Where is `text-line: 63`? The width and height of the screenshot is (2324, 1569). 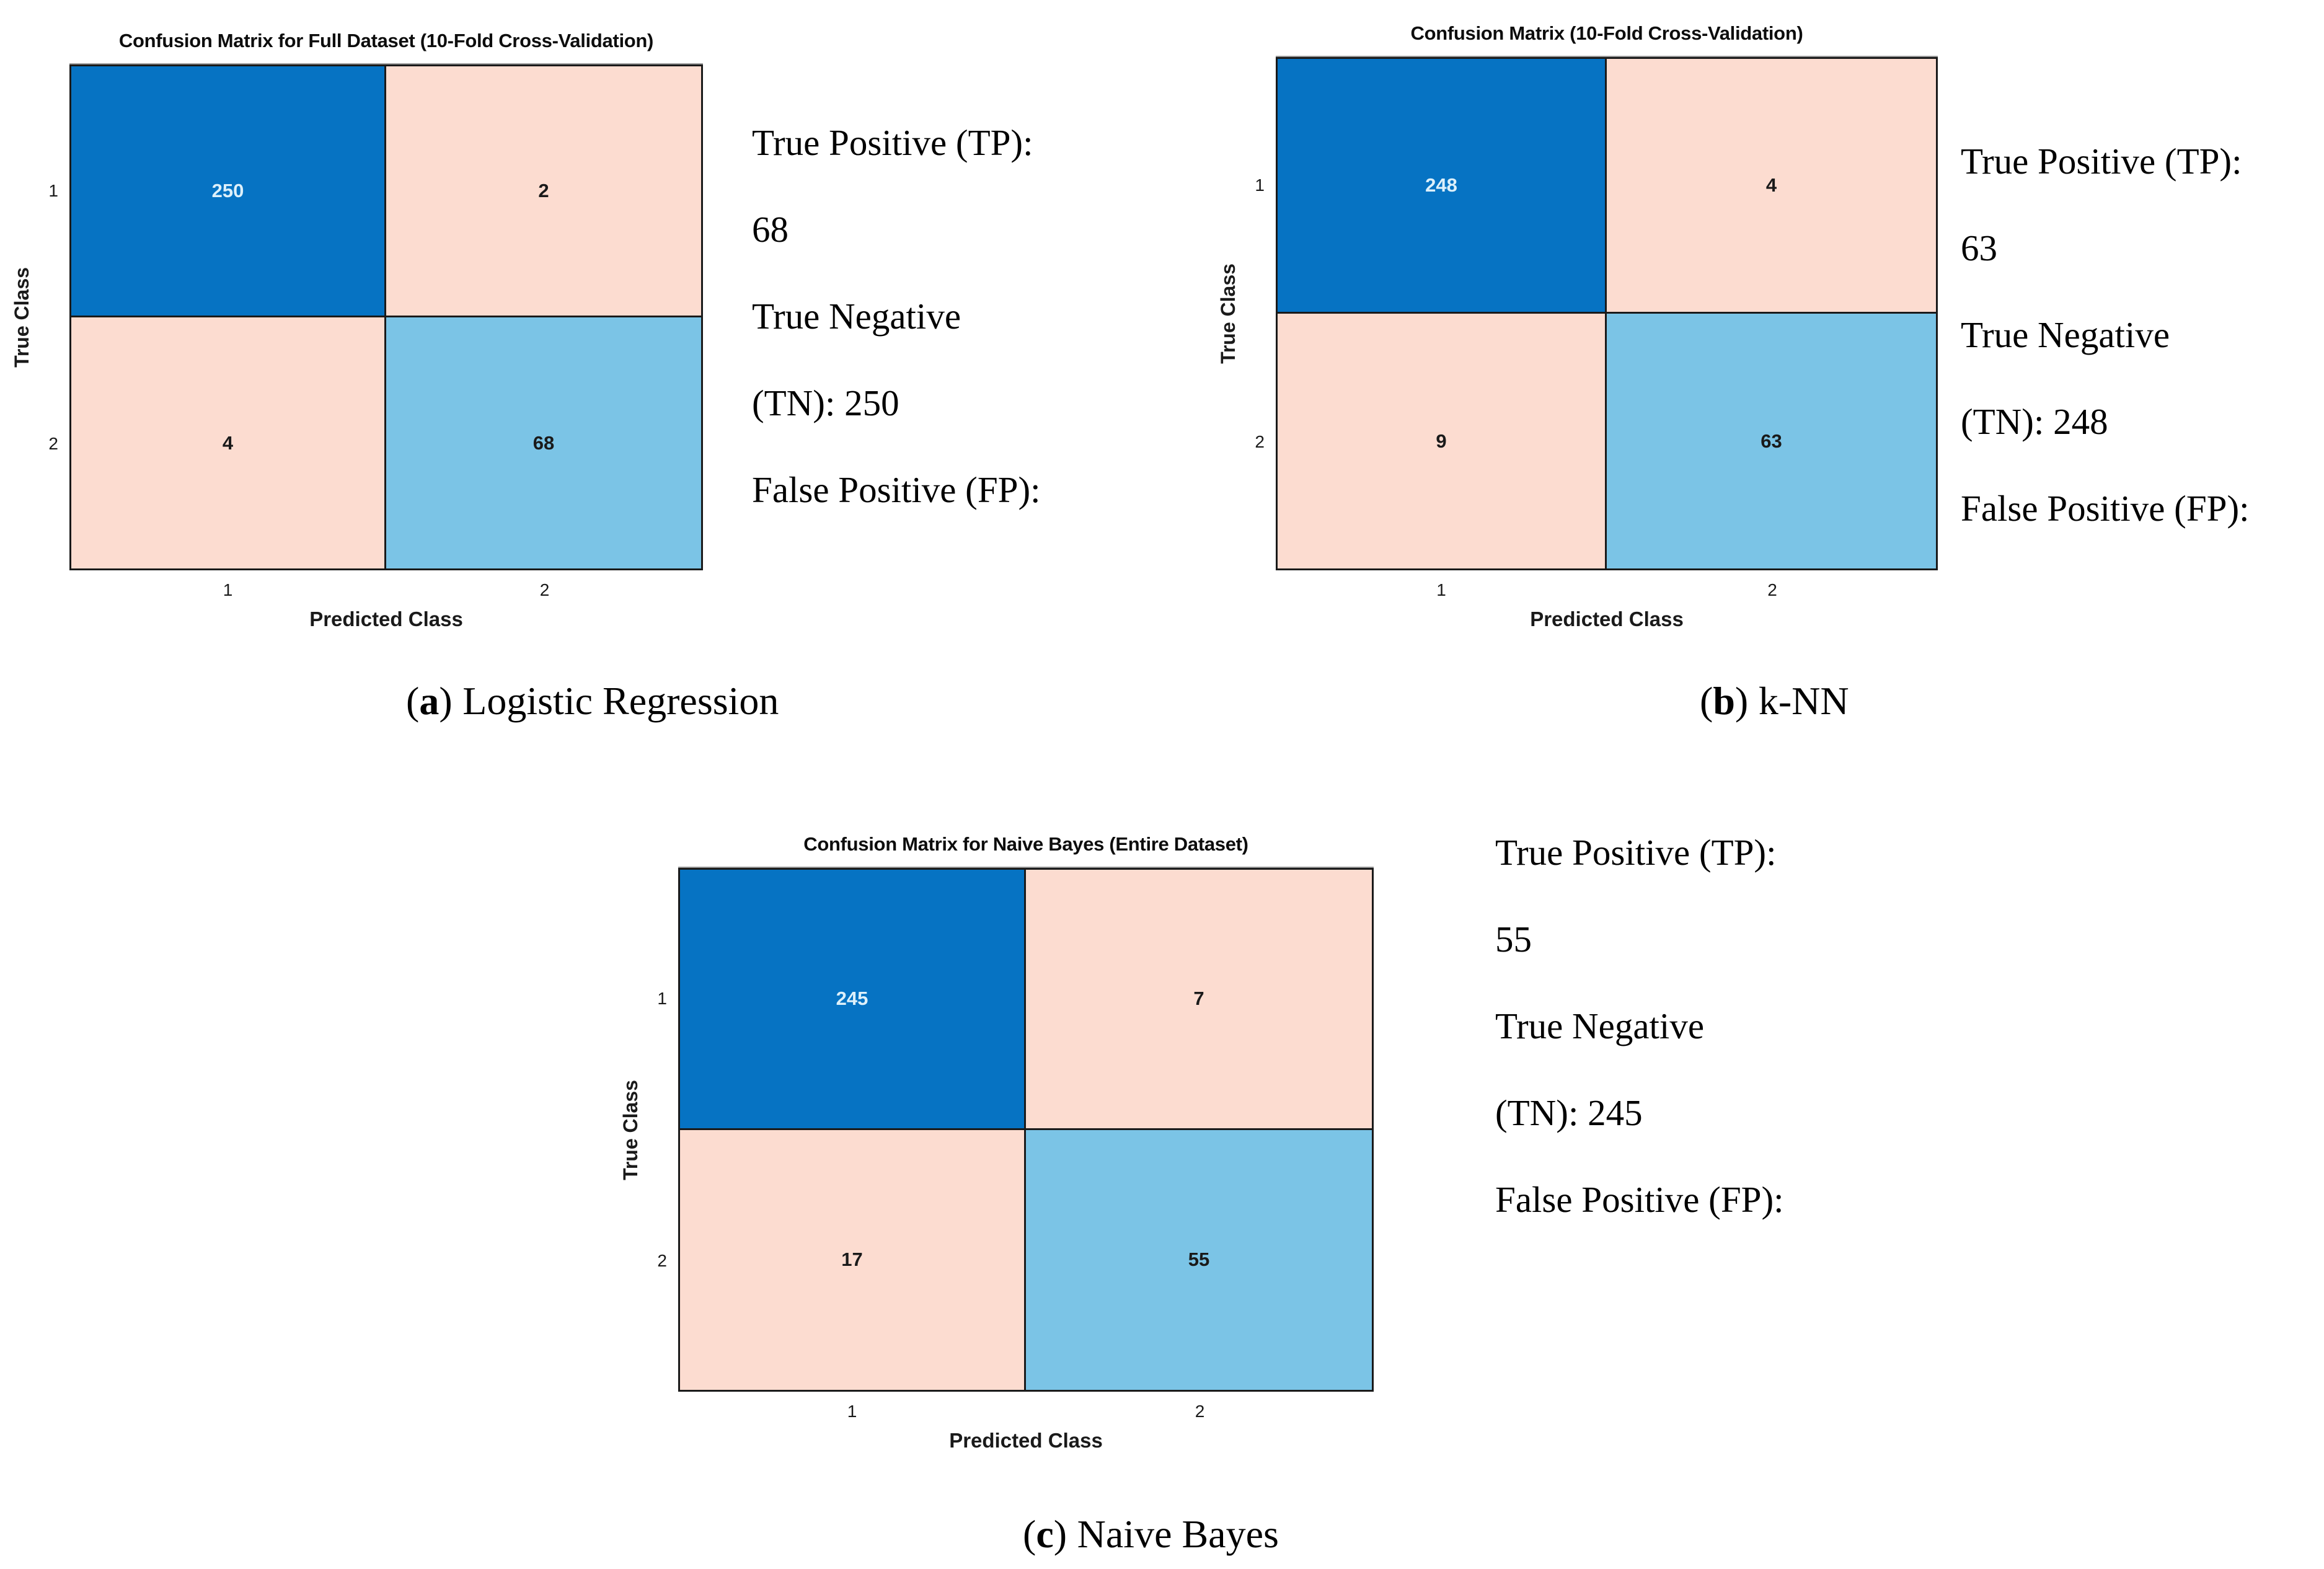 text-line: 63 is located at coordinates (1979, 248).